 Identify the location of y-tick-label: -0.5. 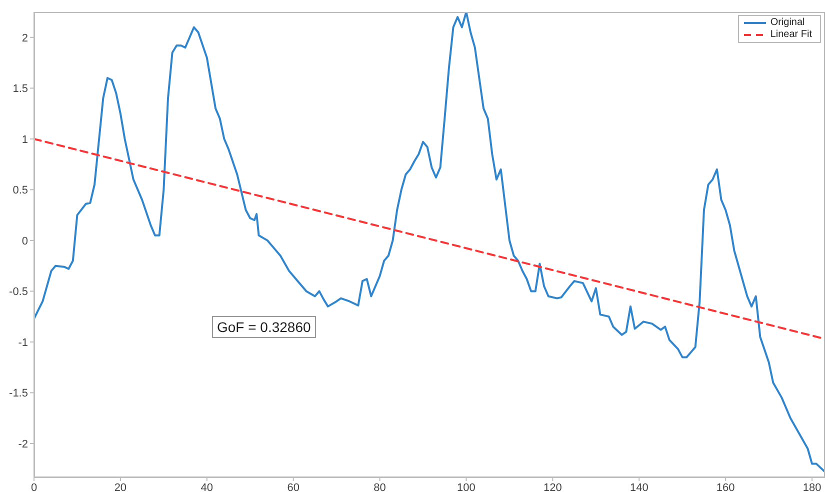
(18, 292).